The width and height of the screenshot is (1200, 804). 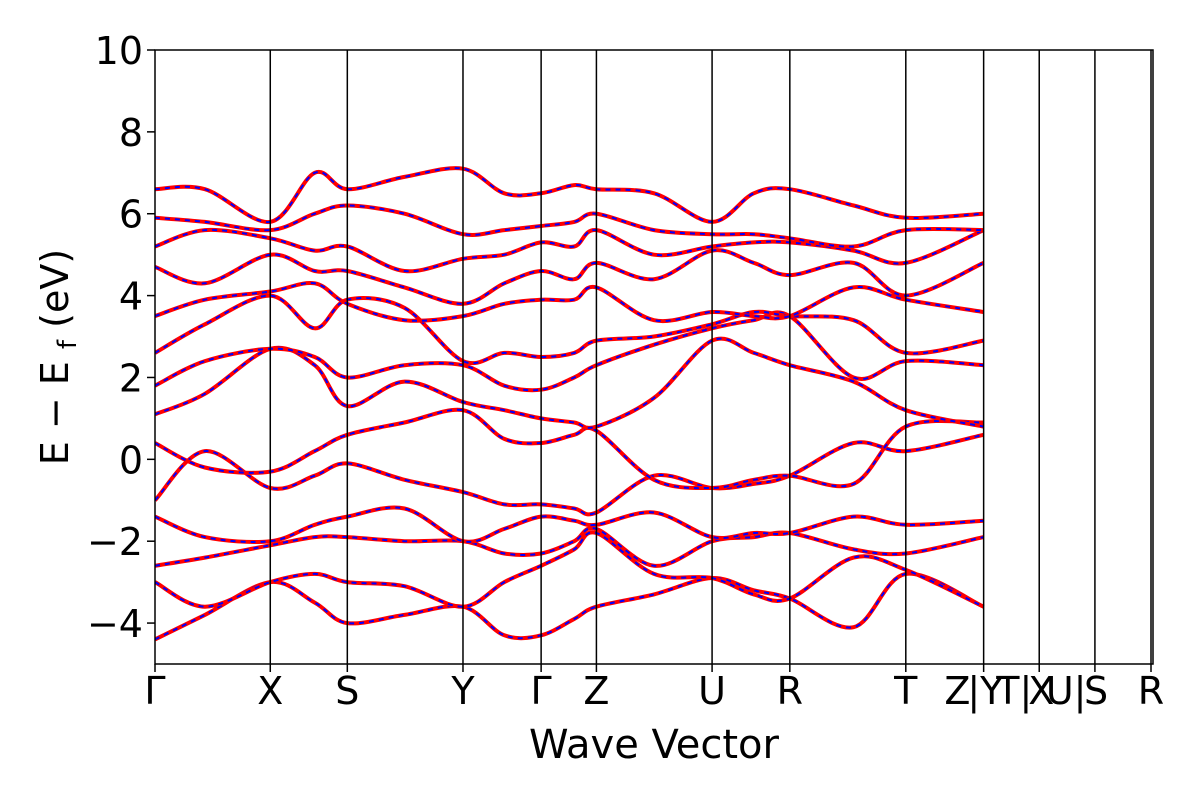 What do you see at coordinates (569, 226) in the screenshot?
I see `band-12-dashed` at bounding box center [569, 226].